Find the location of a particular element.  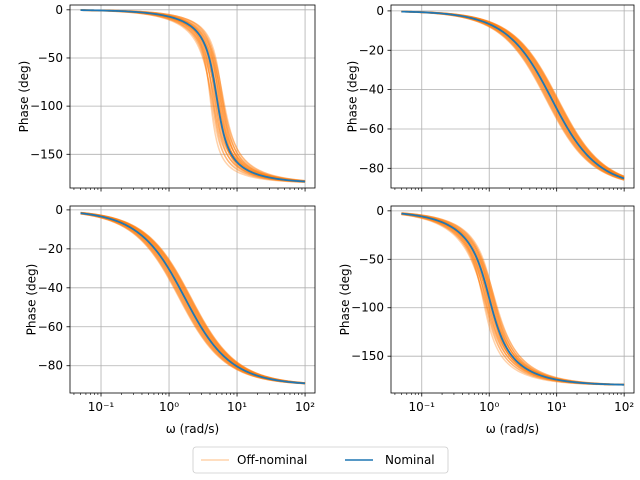

legend: Off-nominal Nominal is located at coordinates (320, 460).